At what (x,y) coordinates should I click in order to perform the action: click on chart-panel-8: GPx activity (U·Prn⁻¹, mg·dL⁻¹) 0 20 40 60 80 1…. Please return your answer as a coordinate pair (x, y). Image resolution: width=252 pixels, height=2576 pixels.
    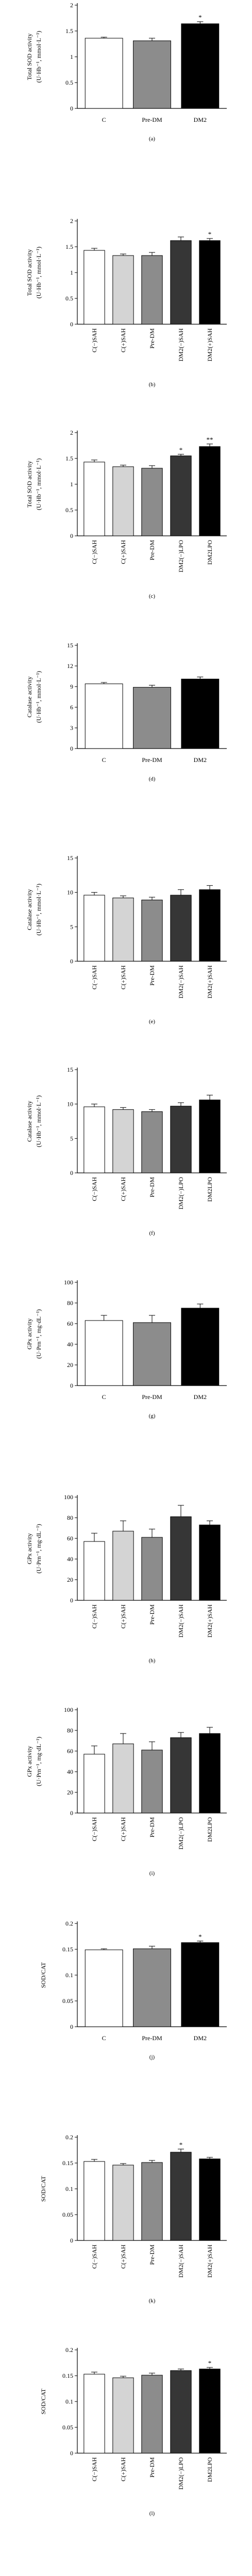
    Looking at the image, I should click on (127, 1791).